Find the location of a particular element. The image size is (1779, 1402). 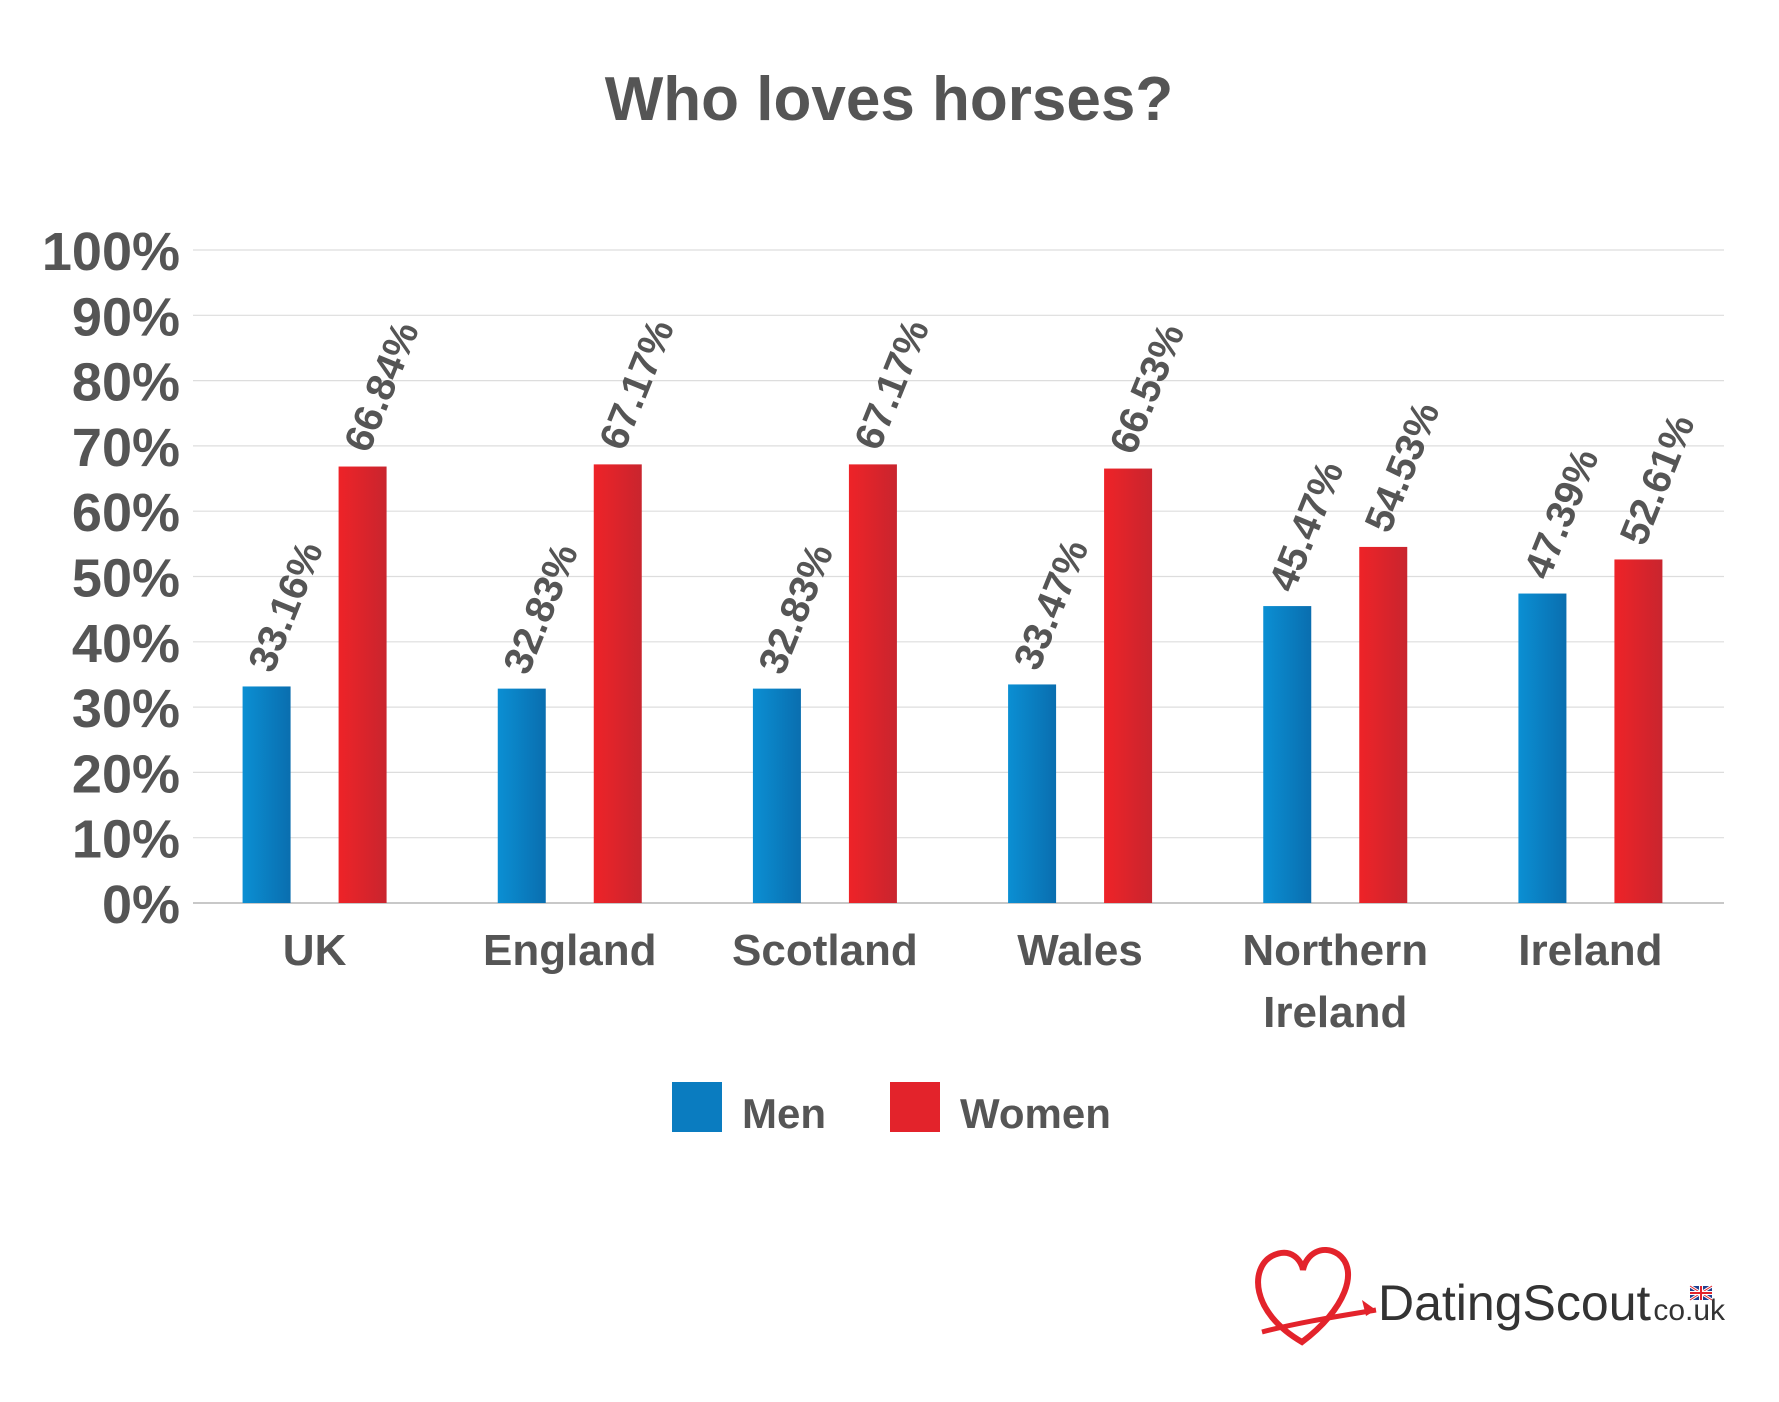

brand-domain: .co.uk is located at coordinates (1685, 1310).